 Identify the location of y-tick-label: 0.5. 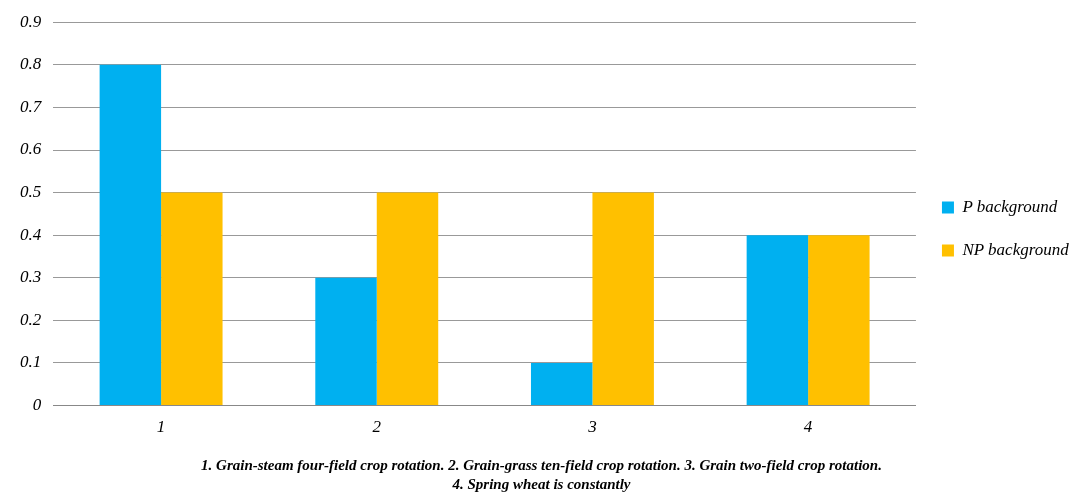
(31, 192).